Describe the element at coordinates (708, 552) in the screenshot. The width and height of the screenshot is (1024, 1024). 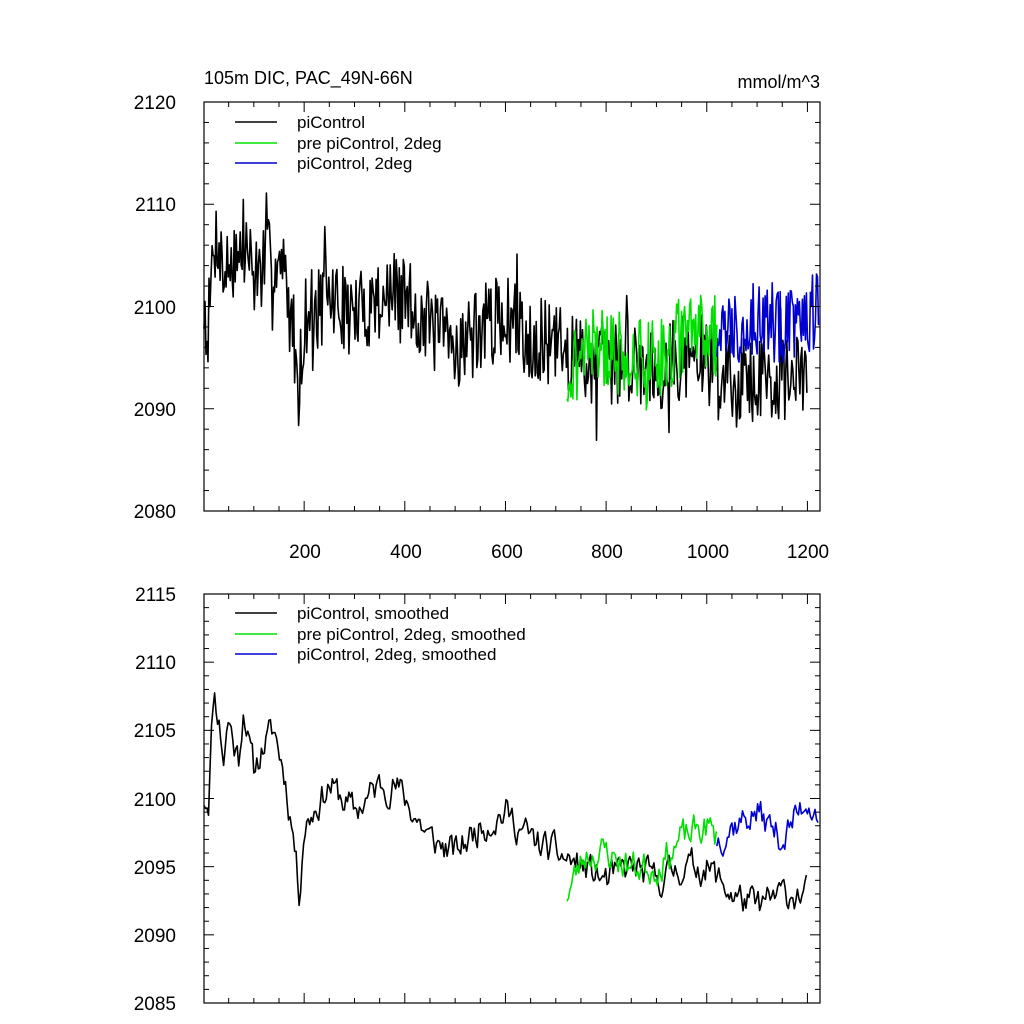
I see `top-x-tick-label: 1000` at that location.